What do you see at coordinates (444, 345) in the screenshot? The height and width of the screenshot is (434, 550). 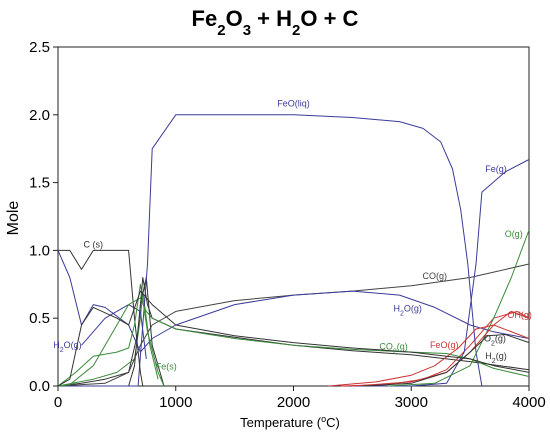 I see `series-label: FeO(g)` at bounding box center [444, 345].